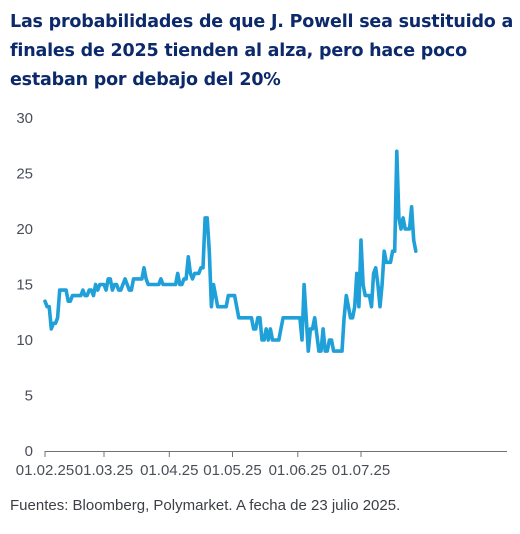 The image size is (520, 534). I want to click on y-tick-label: 20, so click(24, 229).